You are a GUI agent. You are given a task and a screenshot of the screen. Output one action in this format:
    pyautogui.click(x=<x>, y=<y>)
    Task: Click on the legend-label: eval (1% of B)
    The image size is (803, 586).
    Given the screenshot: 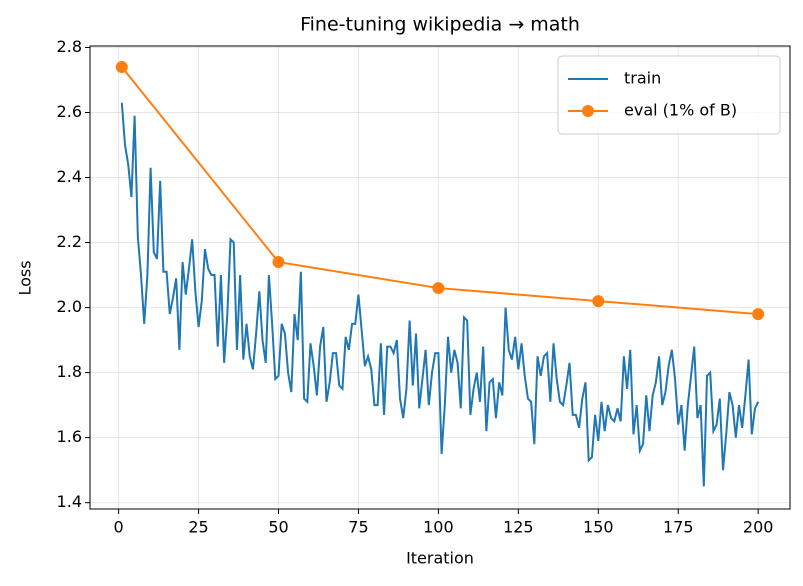 What is the action you would take?
    pyautogui.click(x=680, y=110)
    